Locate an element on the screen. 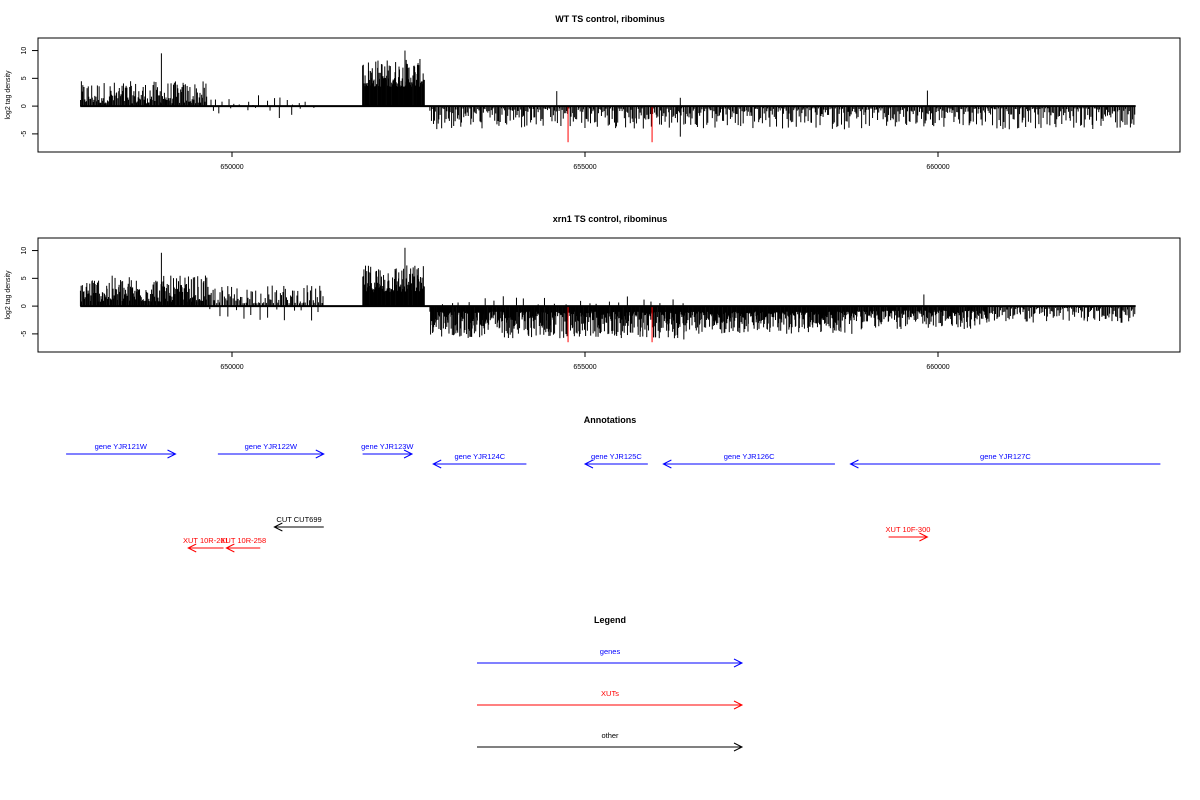 Image resolution: width=1200 pixels, height=800 pixels. legend-entry-genes: genes is located at coordinates (610, 657).